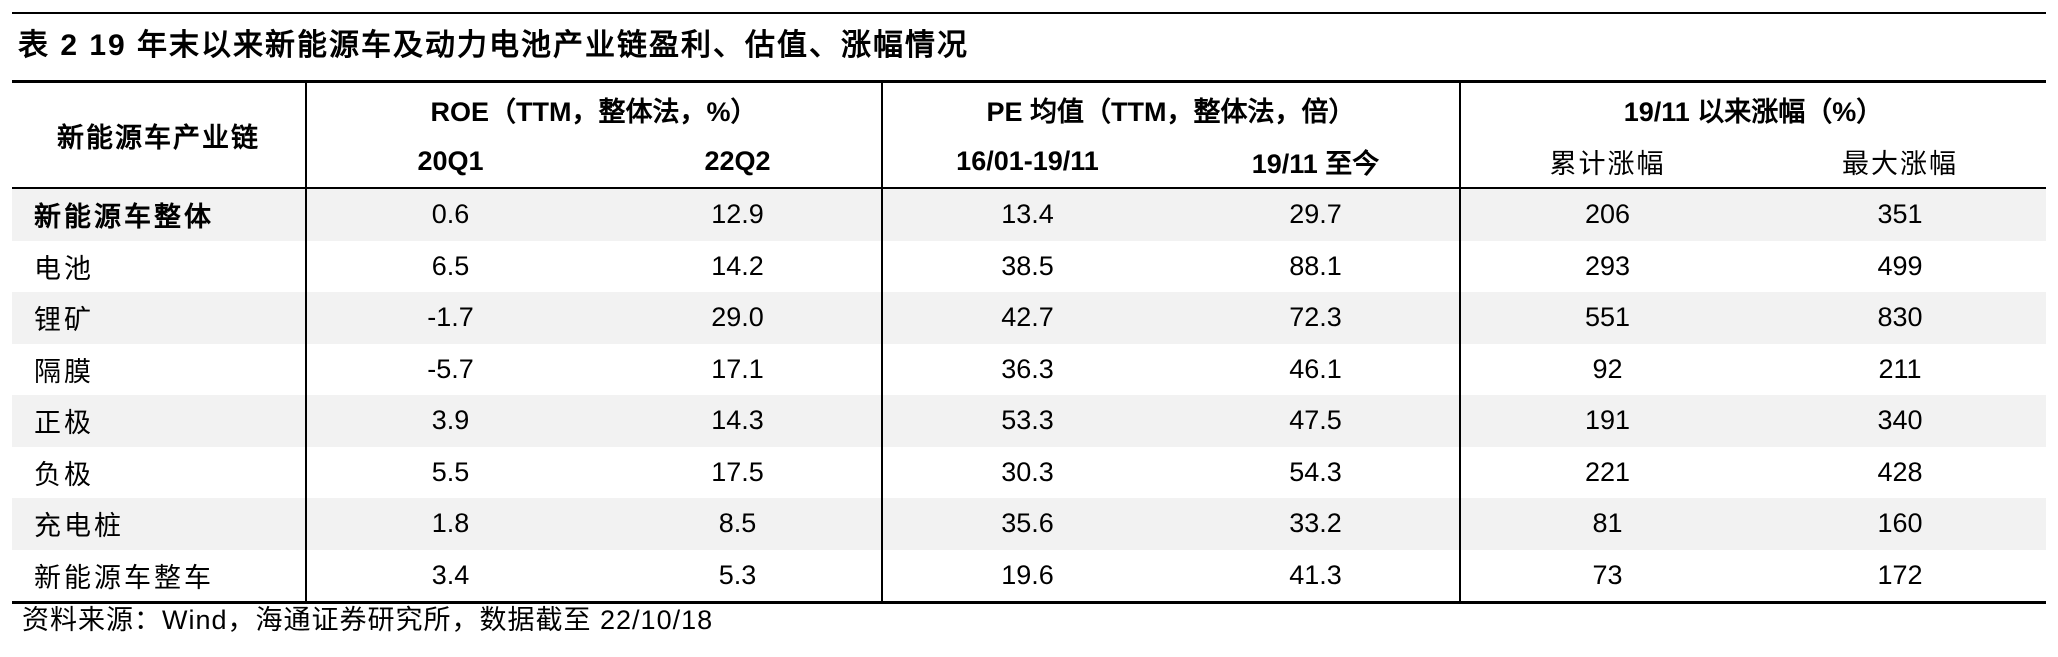  I want to click on cell-roe-22q2: 5.3, so click(738, 576).